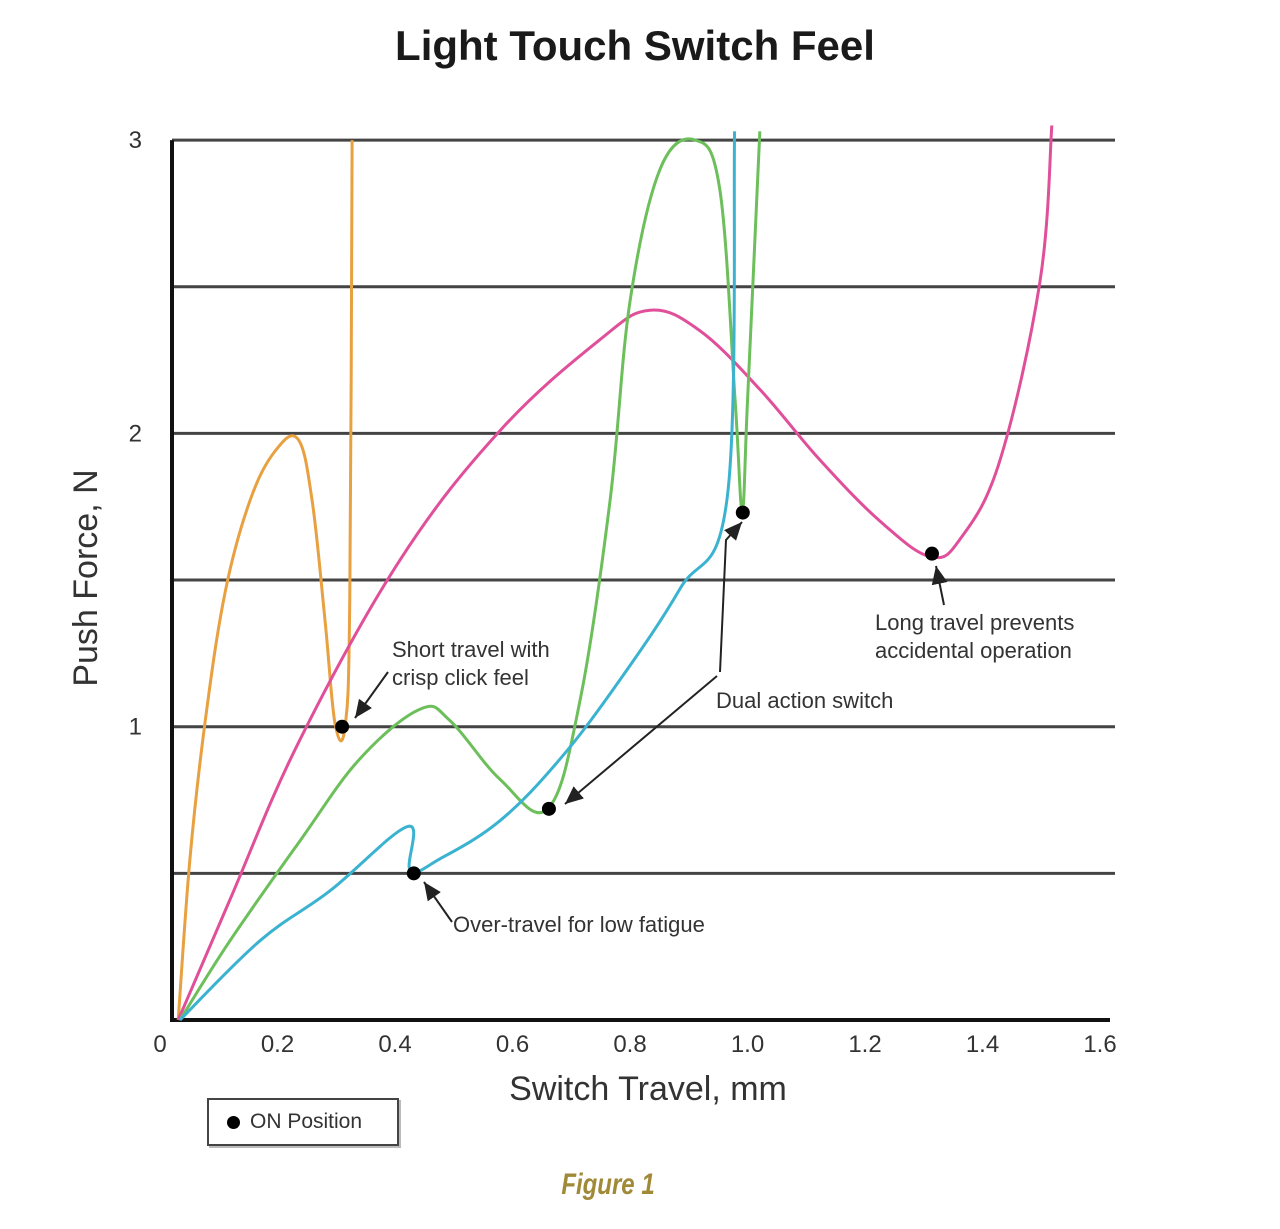 The width and height of the screenshot is (1280, 1229). What do you see at coordinates (265, 580) in the screenshot?
I see `series-line-short-travel` at bounding box center [265, 580].